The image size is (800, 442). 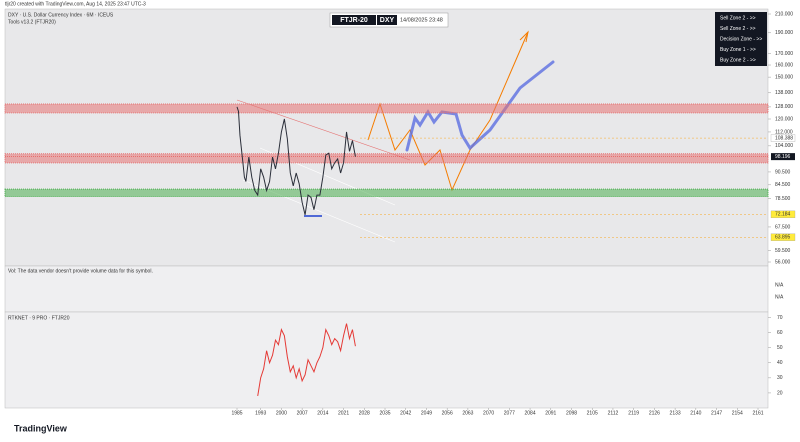 I want to click on y-tick-label: 112.000, so click(x=784, y=132).